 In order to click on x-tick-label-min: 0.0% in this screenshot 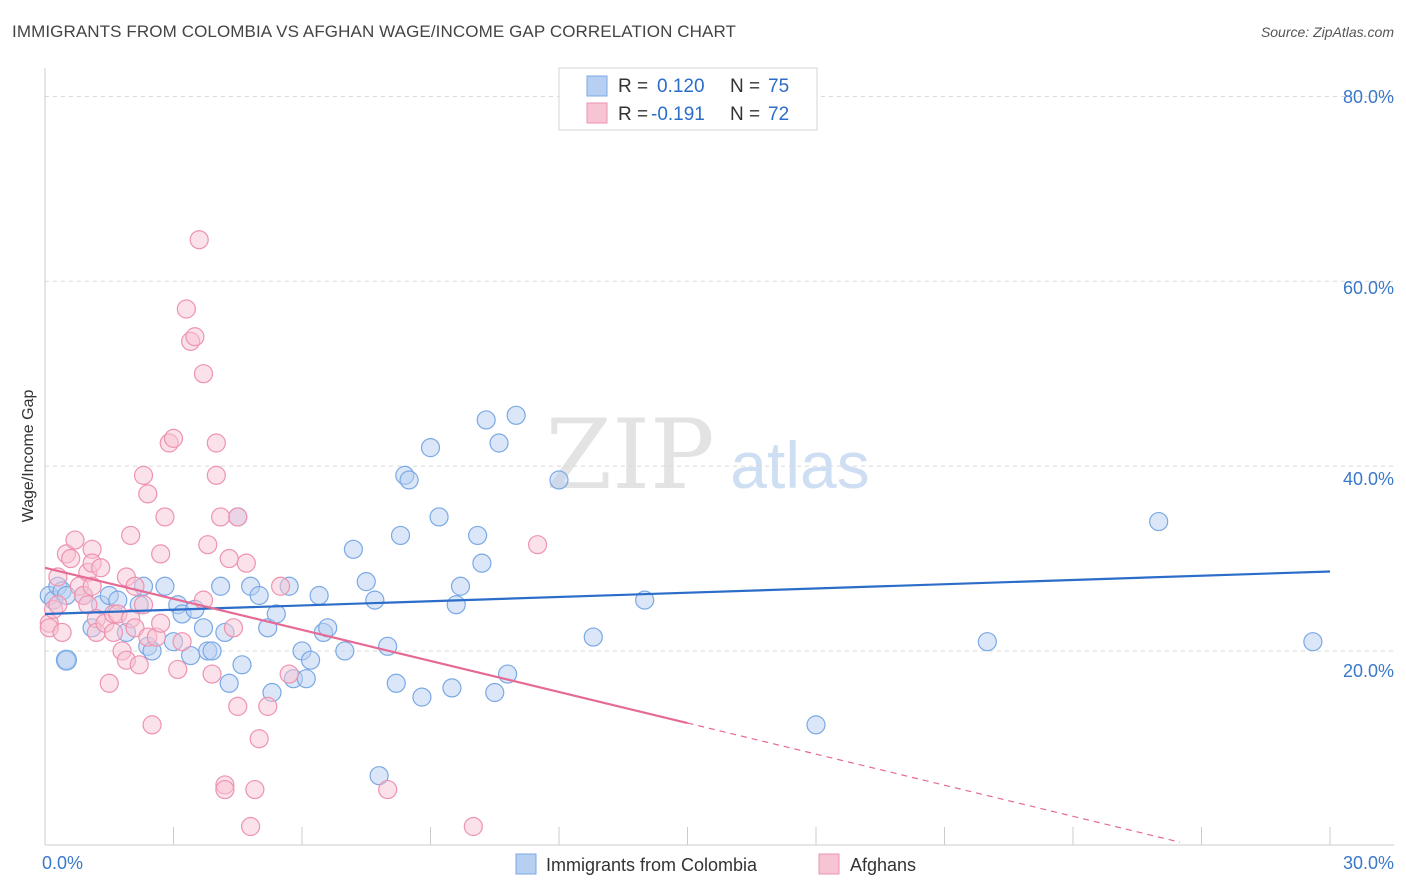, I will do `click(62, 863)`.